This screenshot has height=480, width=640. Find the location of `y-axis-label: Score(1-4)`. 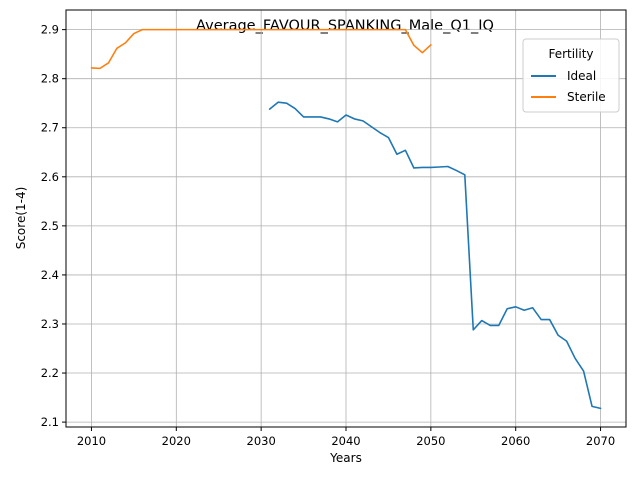

y-axis-label: Score(1-4) is located at coordinates (21, 218).